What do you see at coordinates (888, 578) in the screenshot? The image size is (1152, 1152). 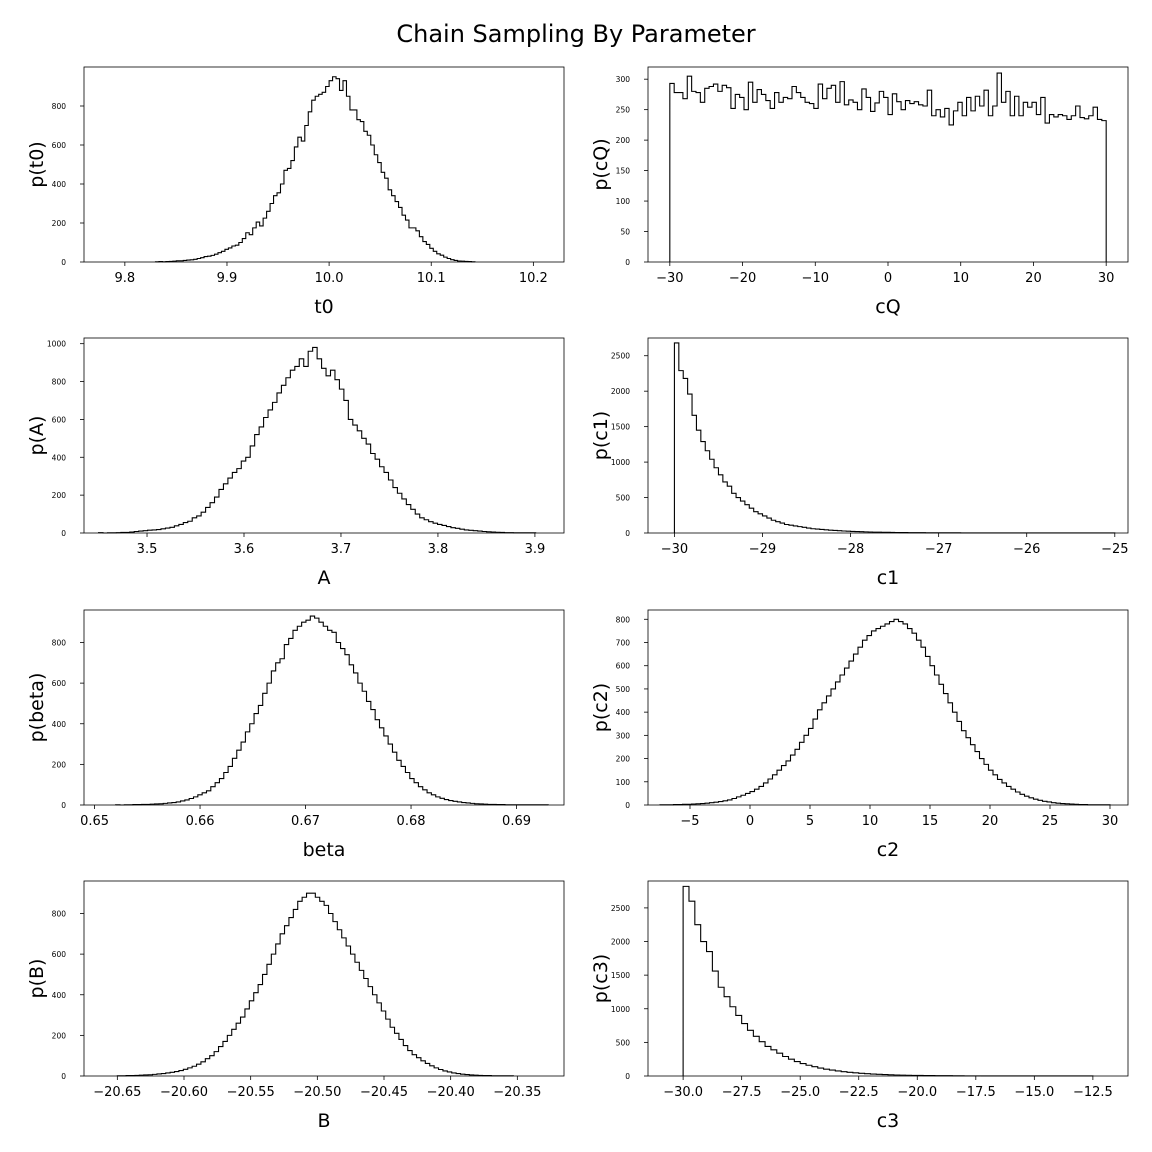 I see `x-axis-label: c1` at bounding box center [888, 578].